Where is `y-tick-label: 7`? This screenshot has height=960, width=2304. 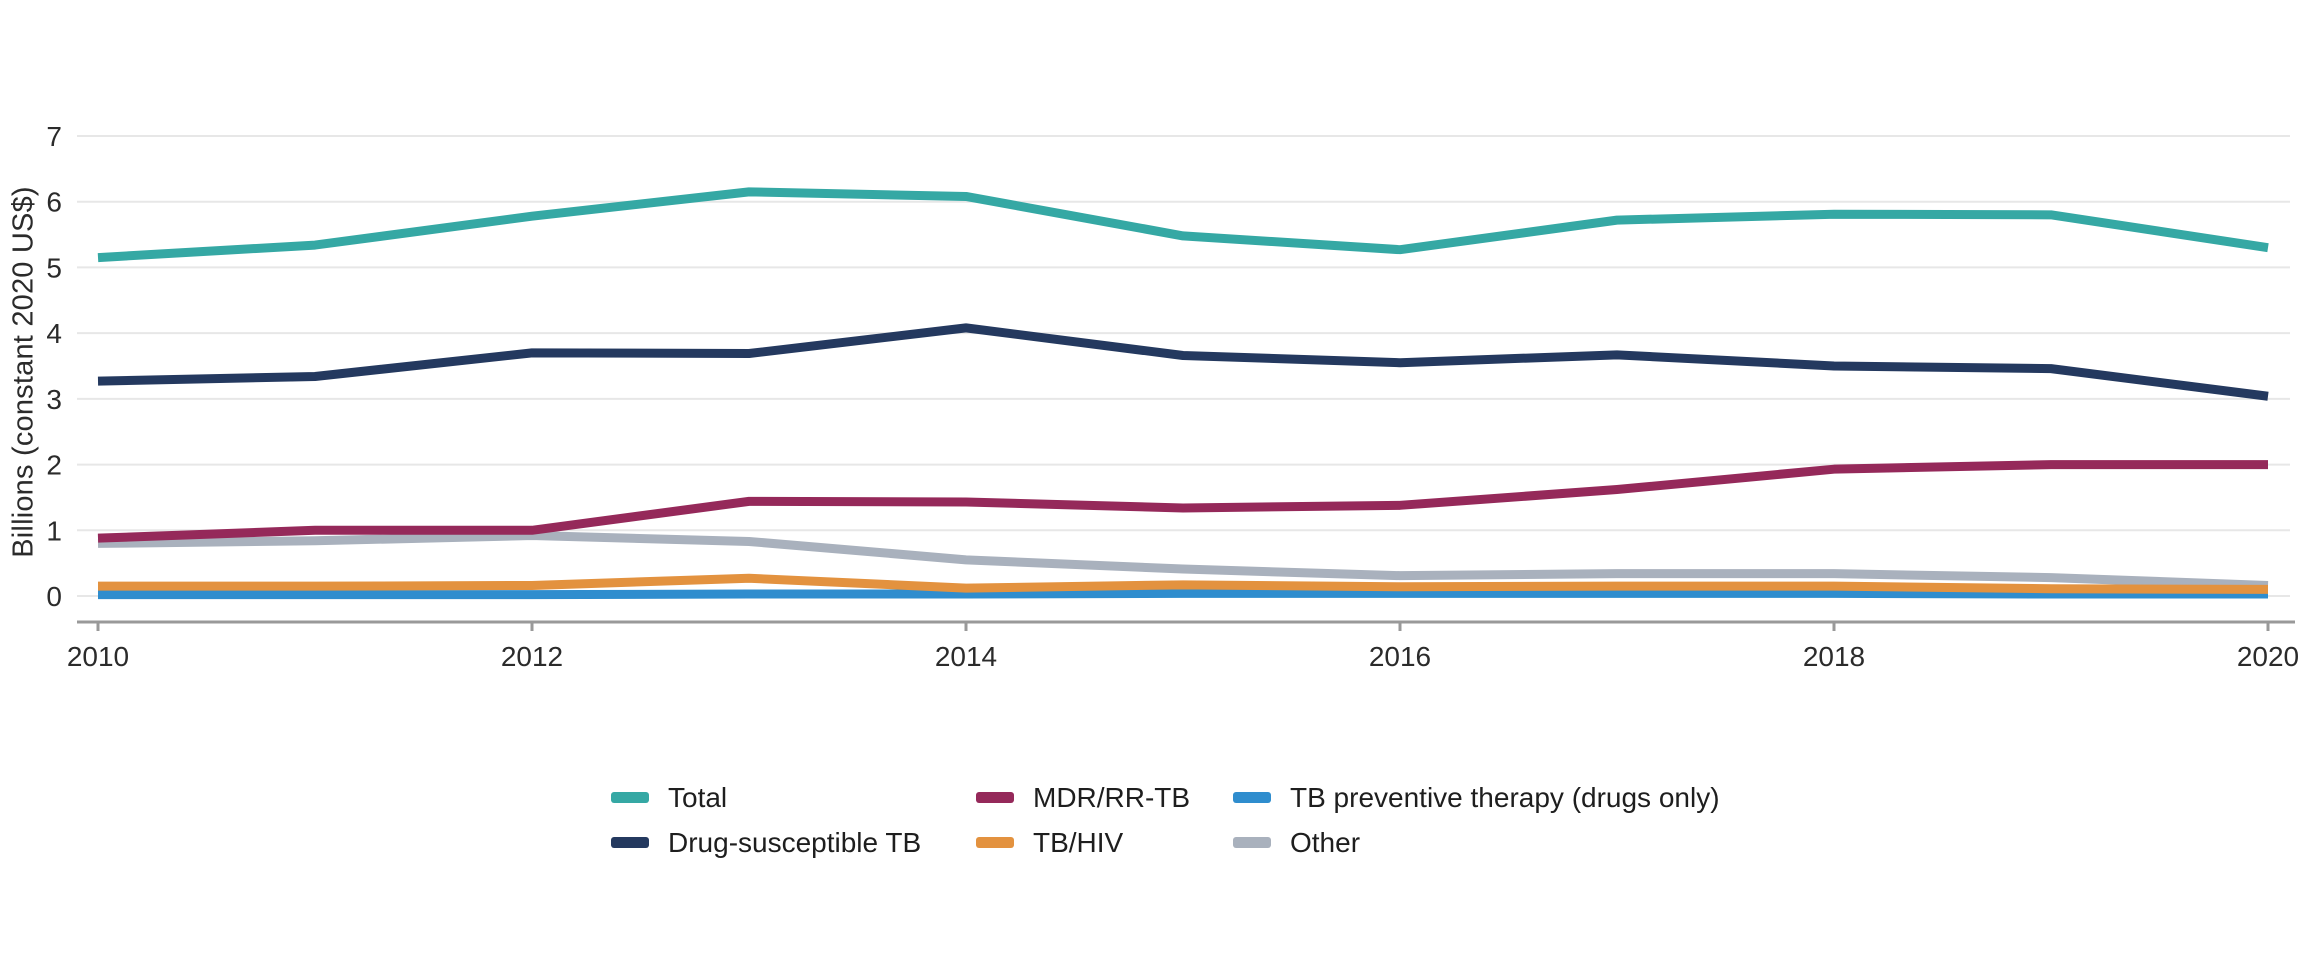
y-tick-label: 7 is located at coordinates (54, 136).